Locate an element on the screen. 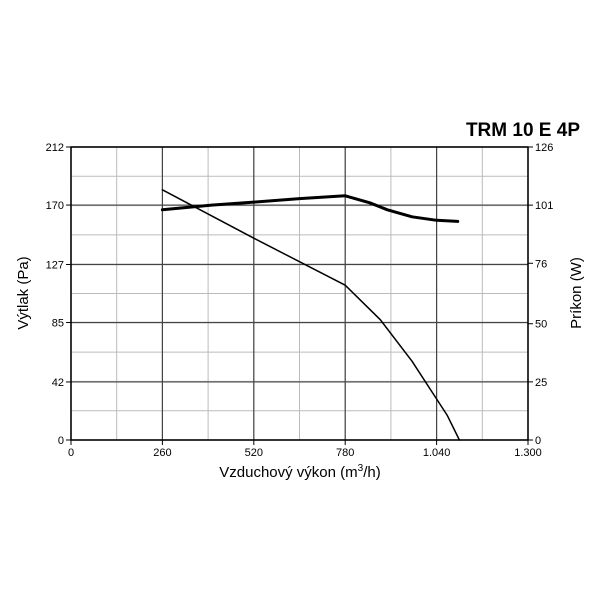 The image size is (600, 600). x-tick-label: 0 is located at coordinates (71, 453).